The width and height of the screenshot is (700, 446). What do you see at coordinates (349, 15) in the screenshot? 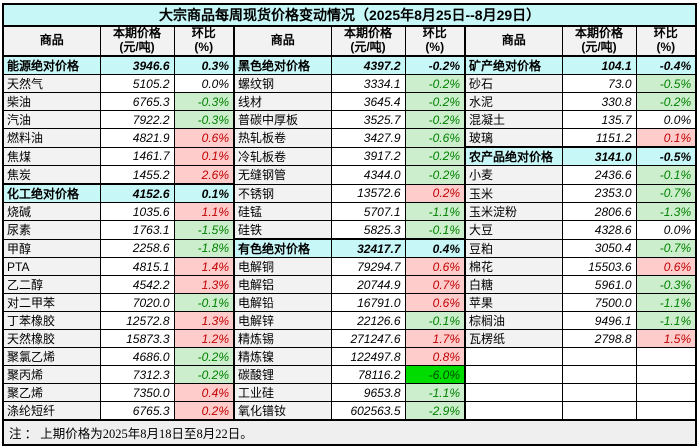
I see `table-title: 大宗商品每周现货价格变动情况（2025年8月25日--8月29日）` at bounding box center [349, 15].